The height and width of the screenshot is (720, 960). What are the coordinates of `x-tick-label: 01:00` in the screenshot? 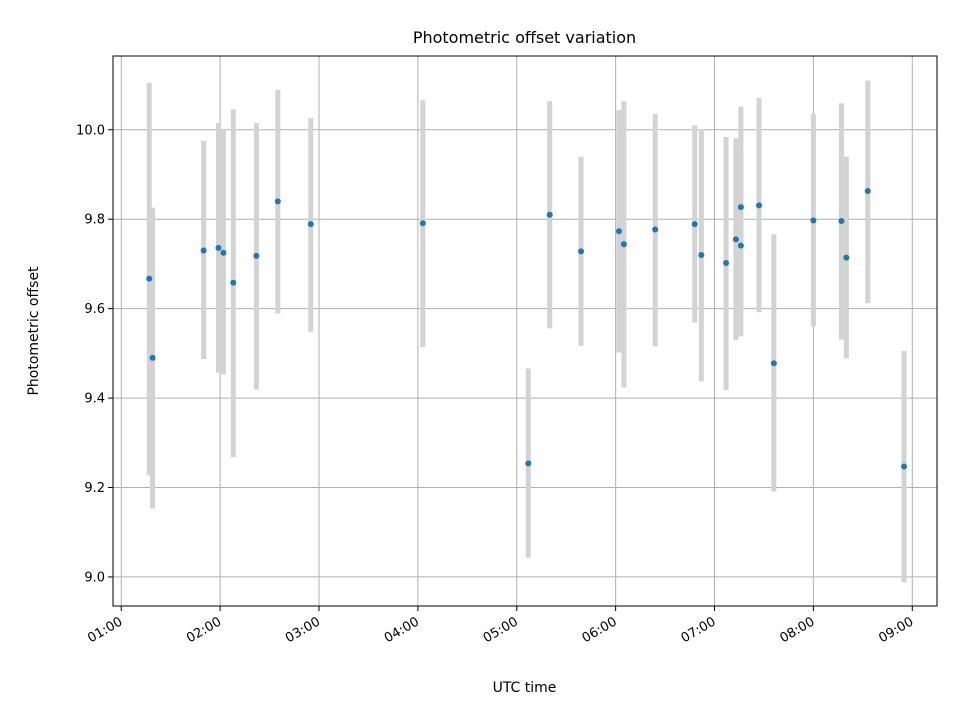 It's located at (105, 630).